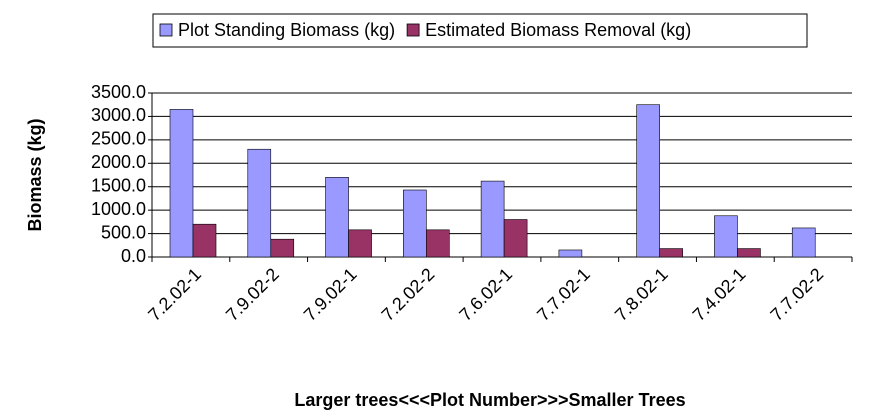 The width and height of the screenshot is (886, 420). I want to click on x-tick-label: 7.9.02-2, so click(252, 294).